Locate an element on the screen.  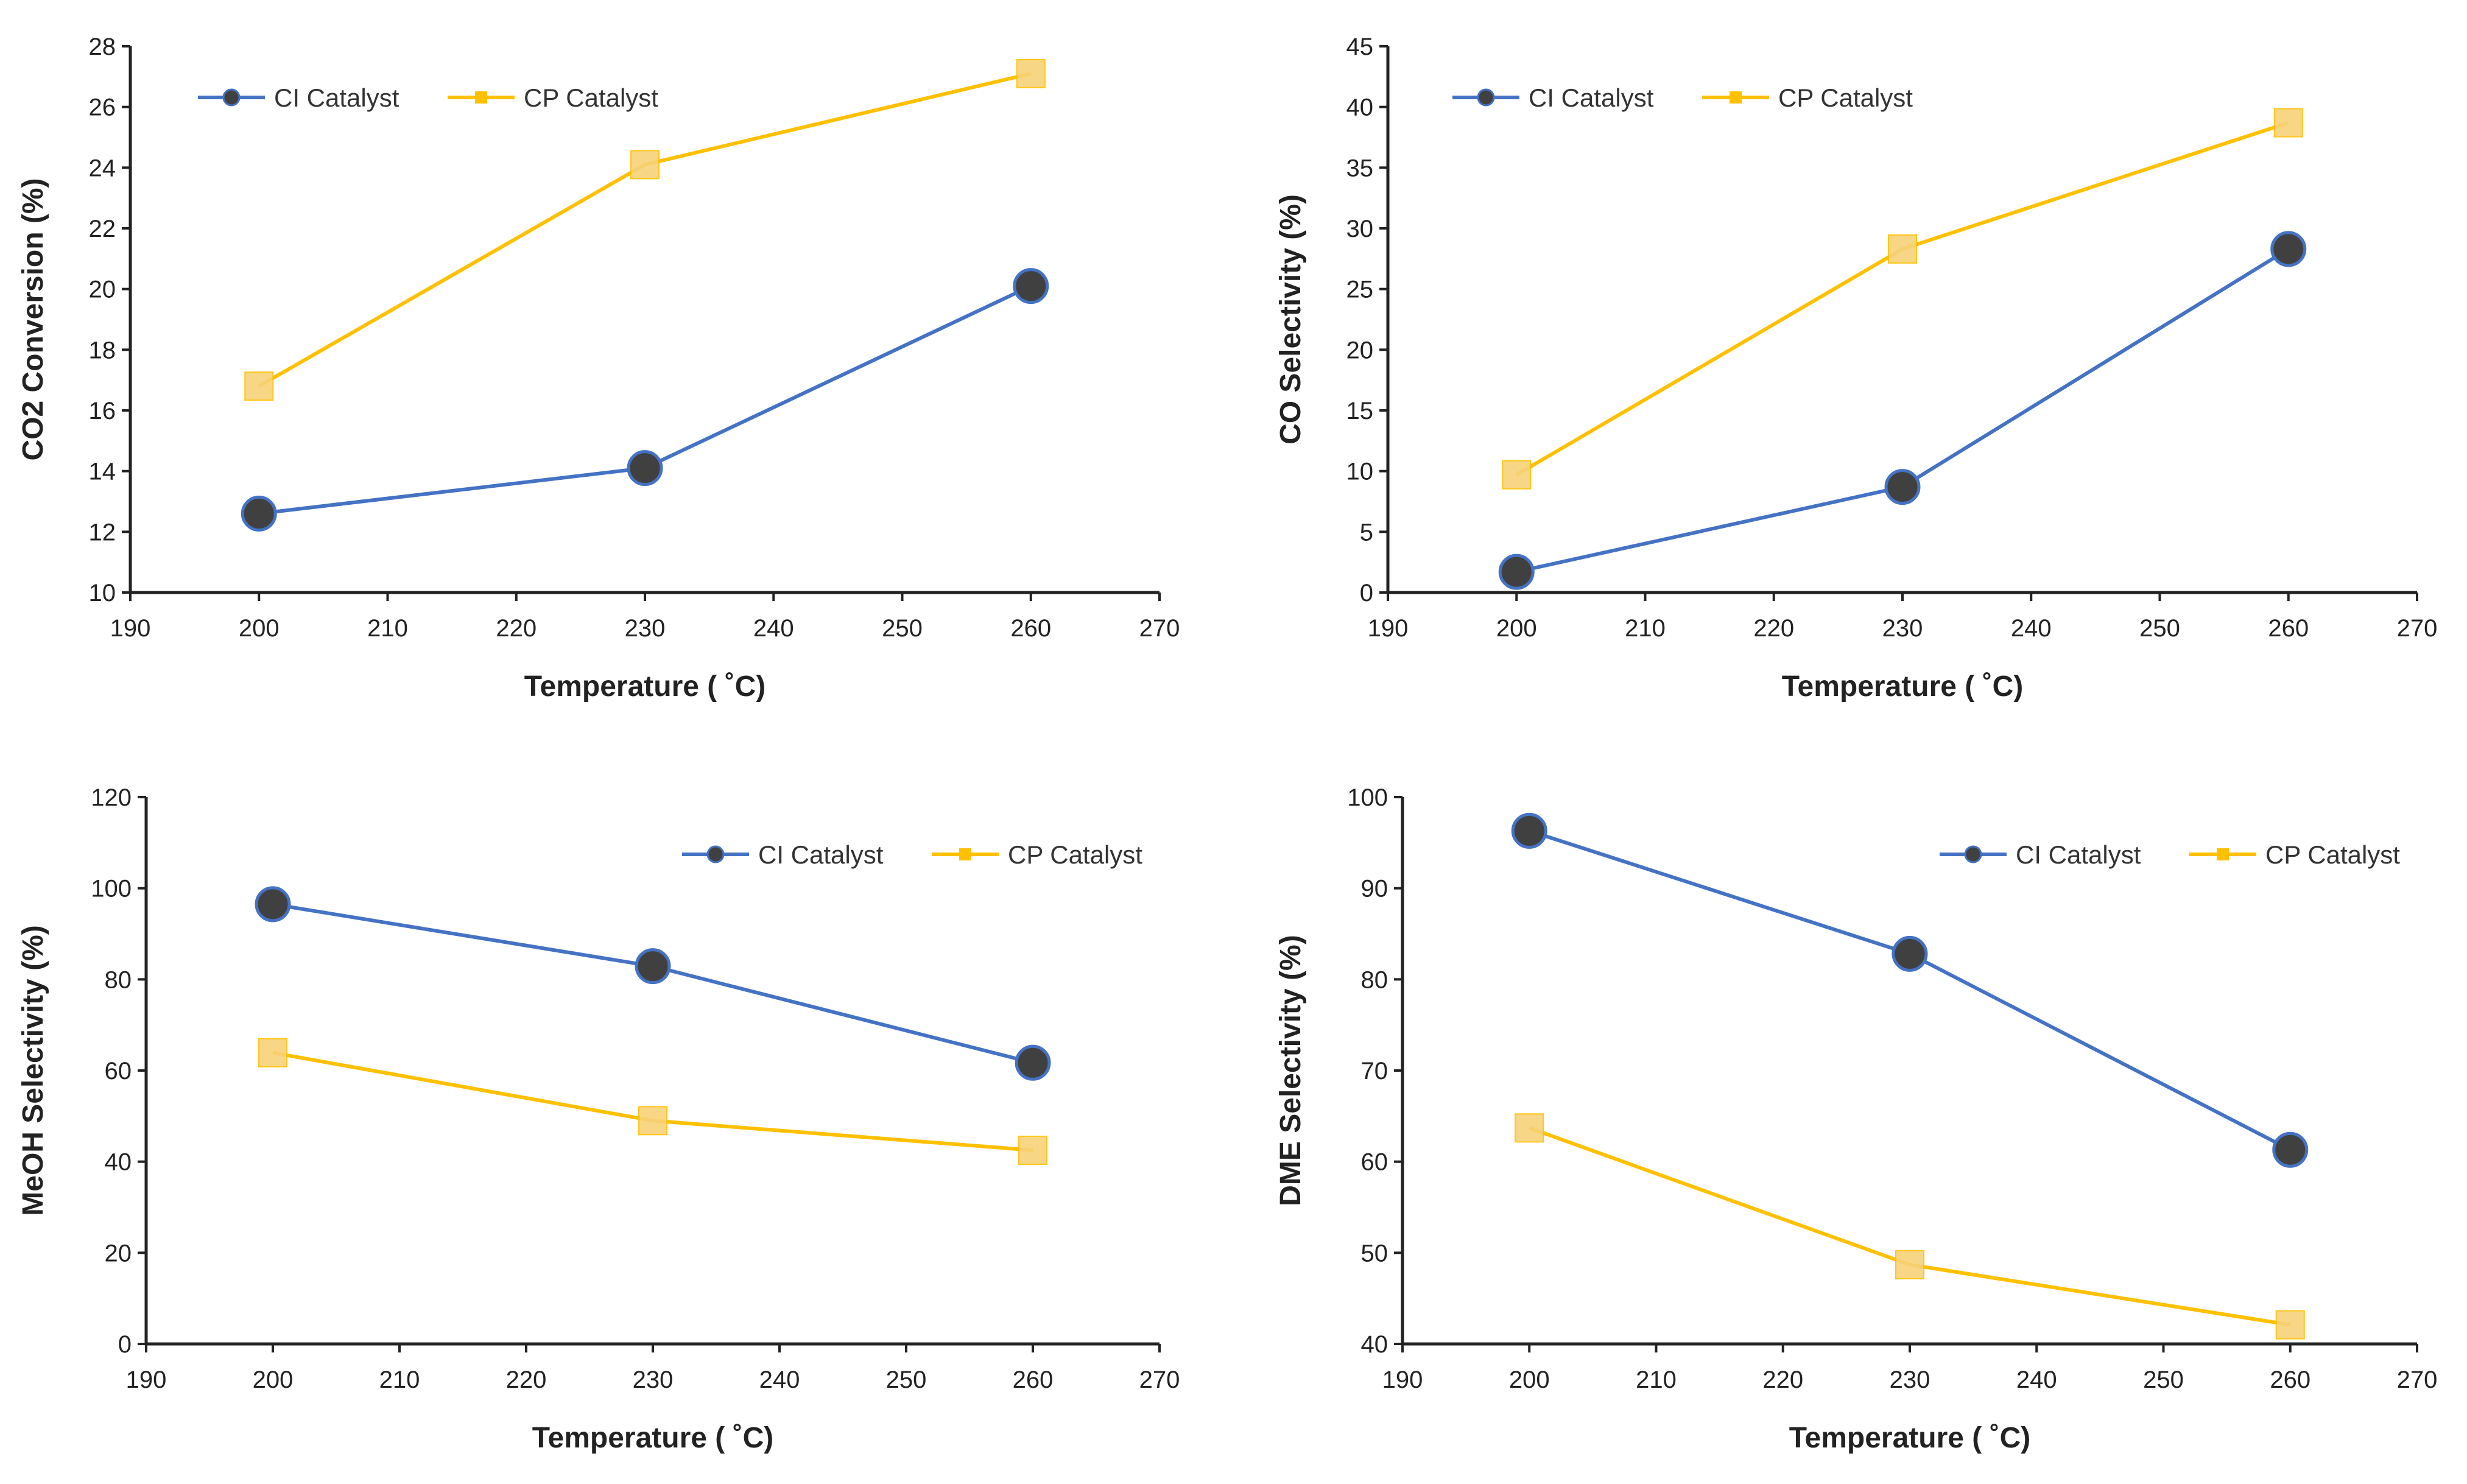
y-tick-label: 90 is located at coordinates (1374, 889).